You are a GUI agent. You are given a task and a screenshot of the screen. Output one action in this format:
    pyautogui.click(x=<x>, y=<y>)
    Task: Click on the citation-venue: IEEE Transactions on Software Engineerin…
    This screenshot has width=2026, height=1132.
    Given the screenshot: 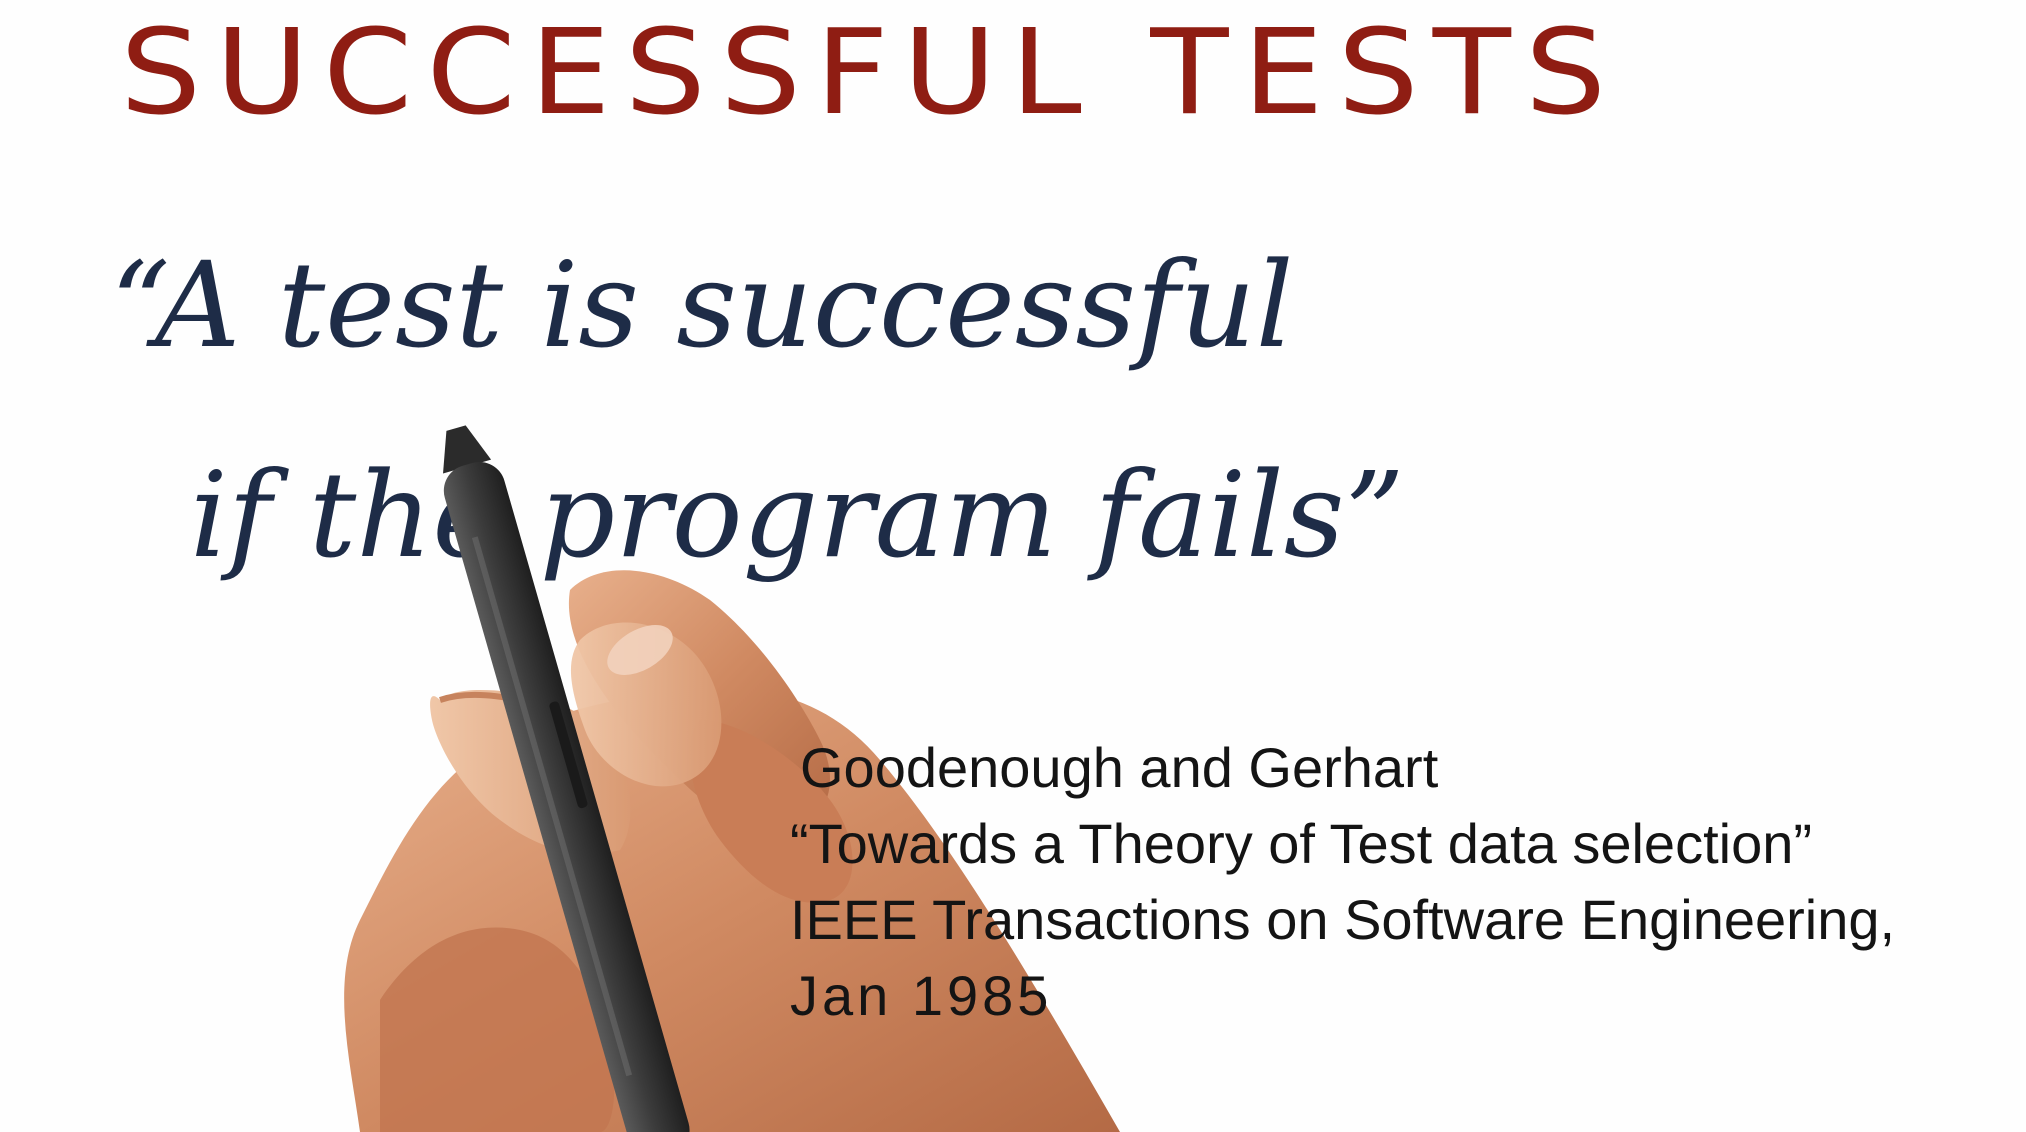 What is the action you would take?
    pyautogui.click(x=1343, y=919)
    